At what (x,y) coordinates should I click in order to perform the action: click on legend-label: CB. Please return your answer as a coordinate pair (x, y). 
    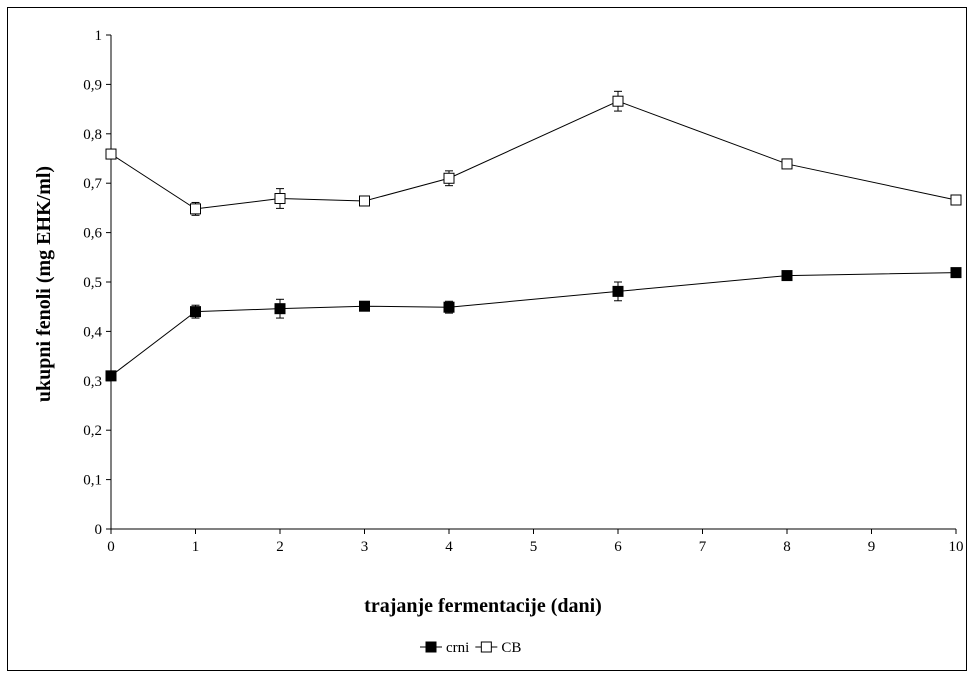
    Looking at the image, I should click on (511, 648).